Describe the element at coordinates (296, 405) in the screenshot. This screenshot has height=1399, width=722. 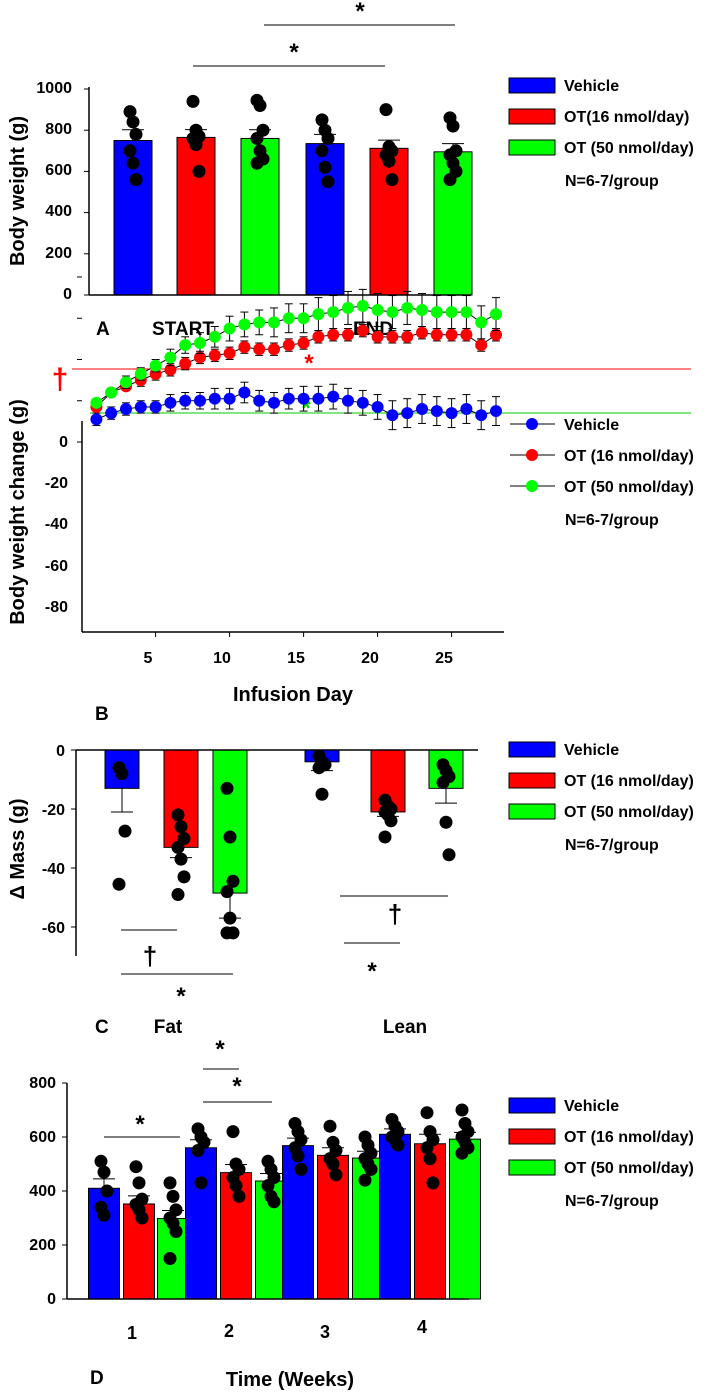
I see `panel-b-line-vehicle` at that location.